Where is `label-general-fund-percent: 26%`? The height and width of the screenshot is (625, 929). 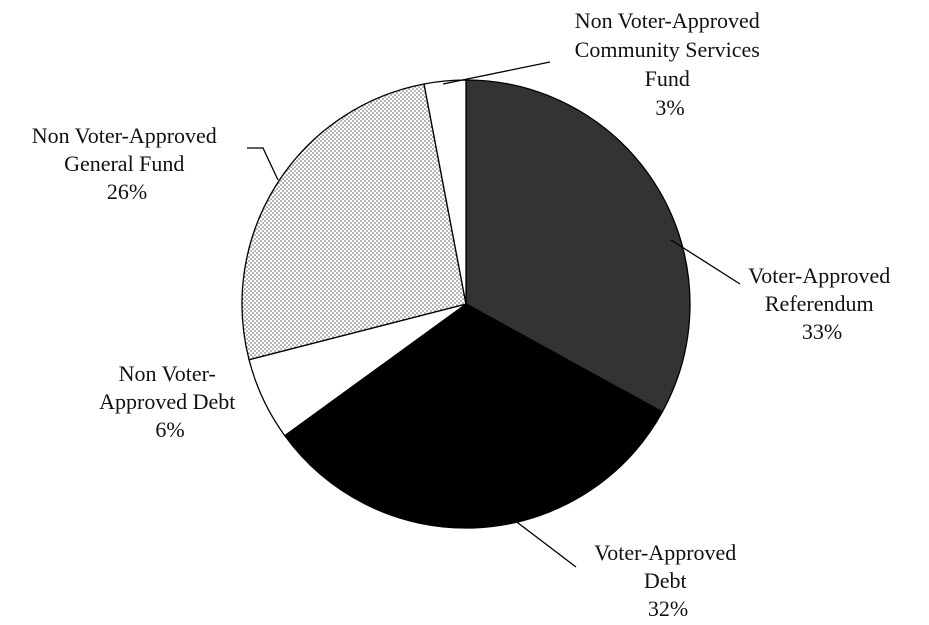 label-general-fund-percent: 26% is located at coordinates (127, 191).